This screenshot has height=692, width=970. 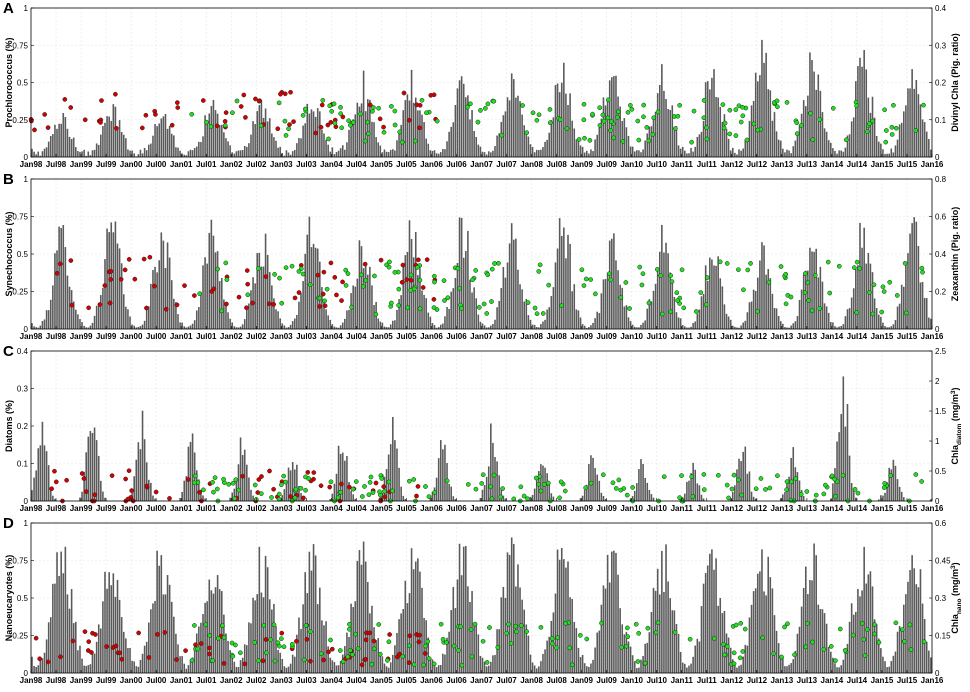 I want to click on x-tick-label: Jan16, so click(x=932, y=336).